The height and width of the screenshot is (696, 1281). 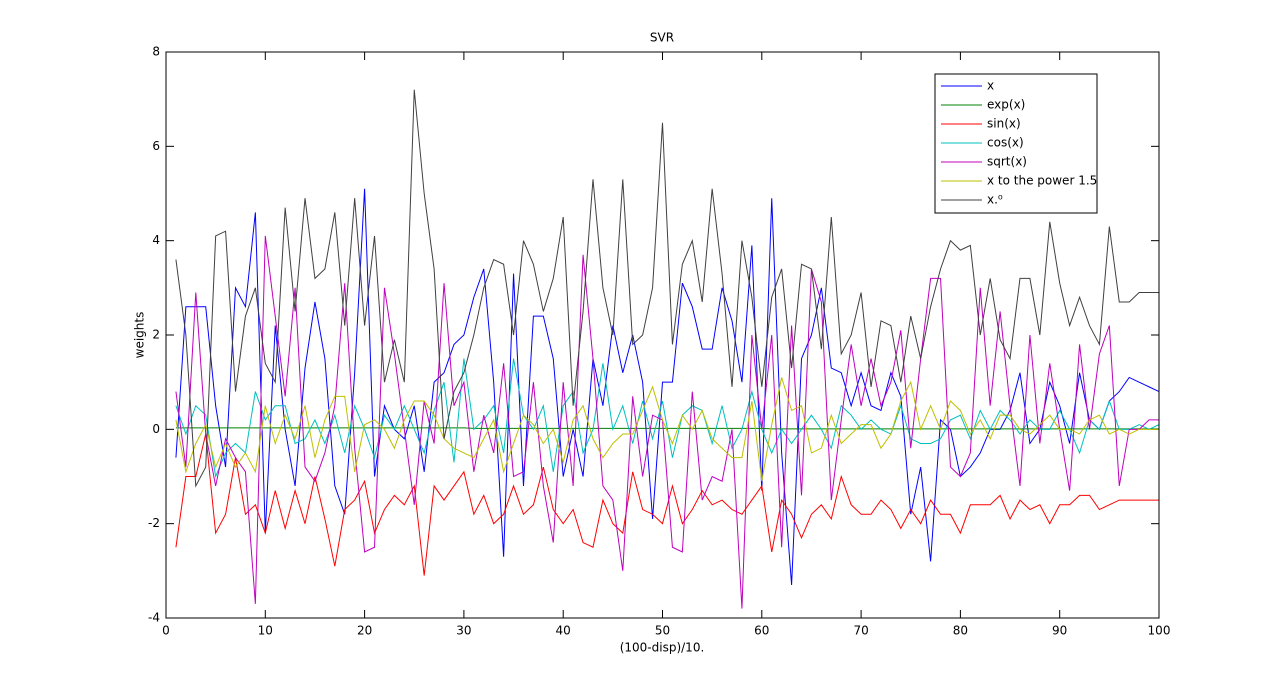 I want to click on x-axis-label: (100-disp)/10., so click(x=662, y=648).